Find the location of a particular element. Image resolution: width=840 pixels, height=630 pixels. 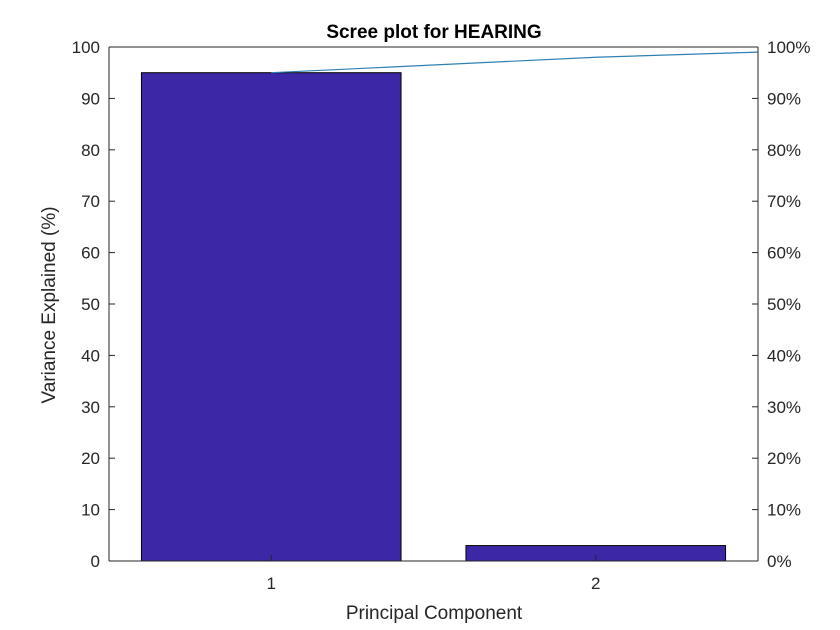

y2-tick-label: 100% is located at coordinates (788, 47).